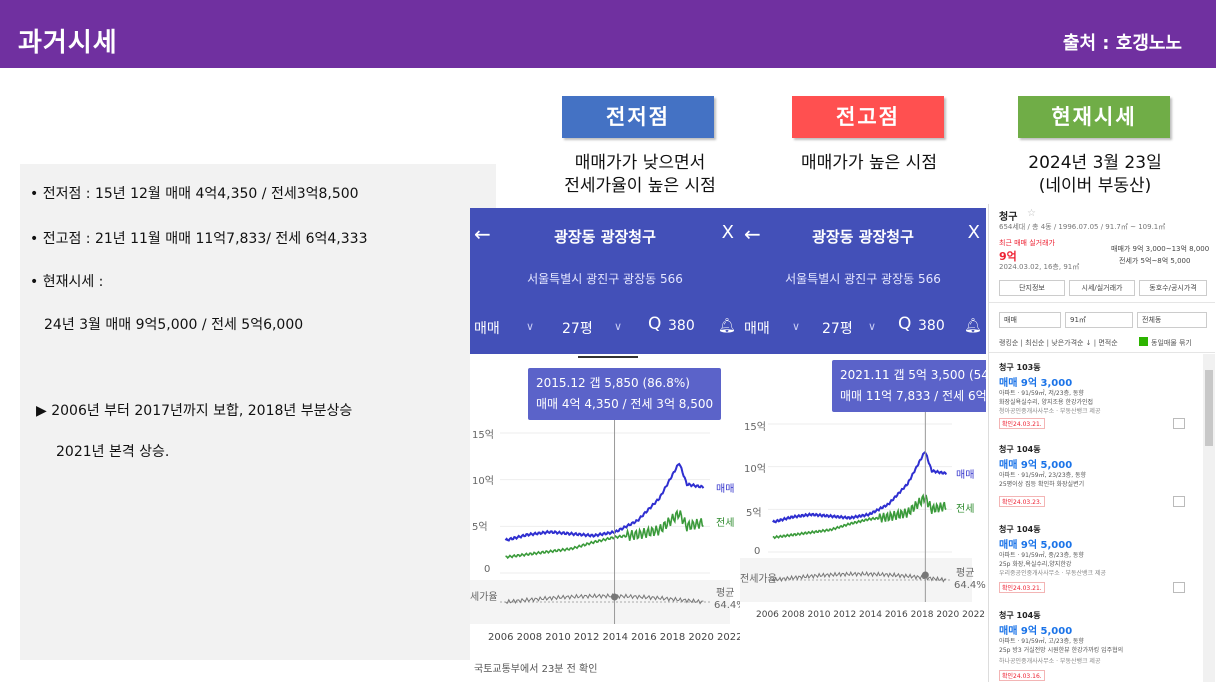 The width and height of the screenshot is (1216, 684). I want to click on recent-date: 2024.03.02, 16층, 91㎡, so click(1039, 267).